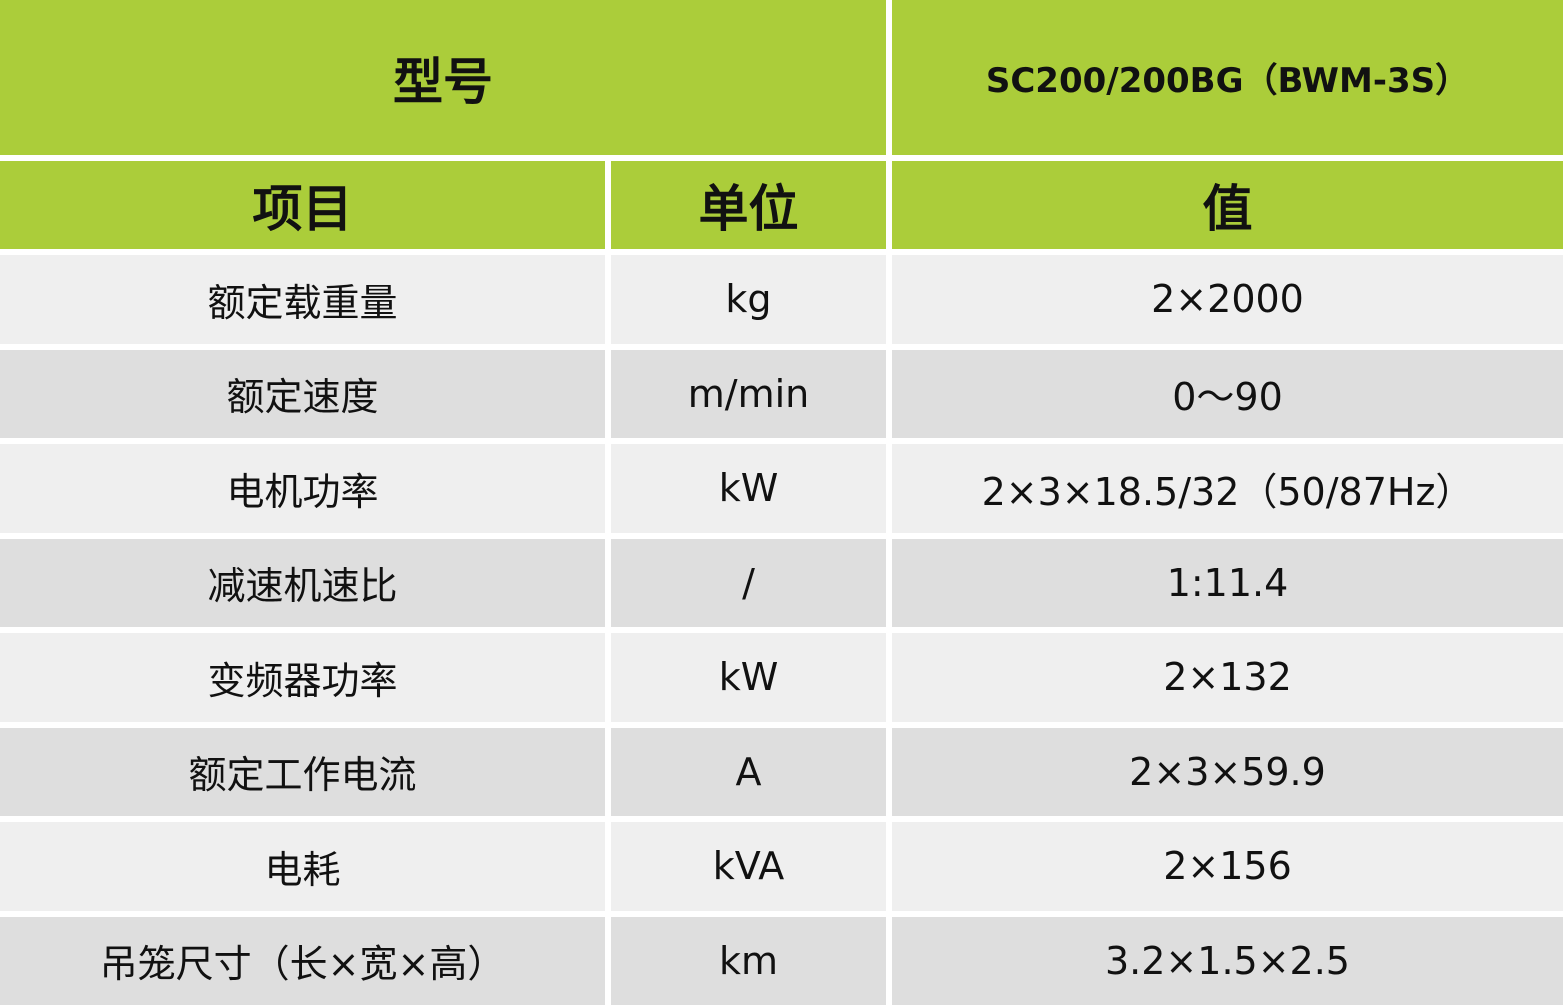 This screenshot has width=1563, height=1005. What do you see at coordinates (1227, 77) in the screenshot?
I see `model-value: SC200/200BG（BWM-3S）` at bounding box center [1227, 77].